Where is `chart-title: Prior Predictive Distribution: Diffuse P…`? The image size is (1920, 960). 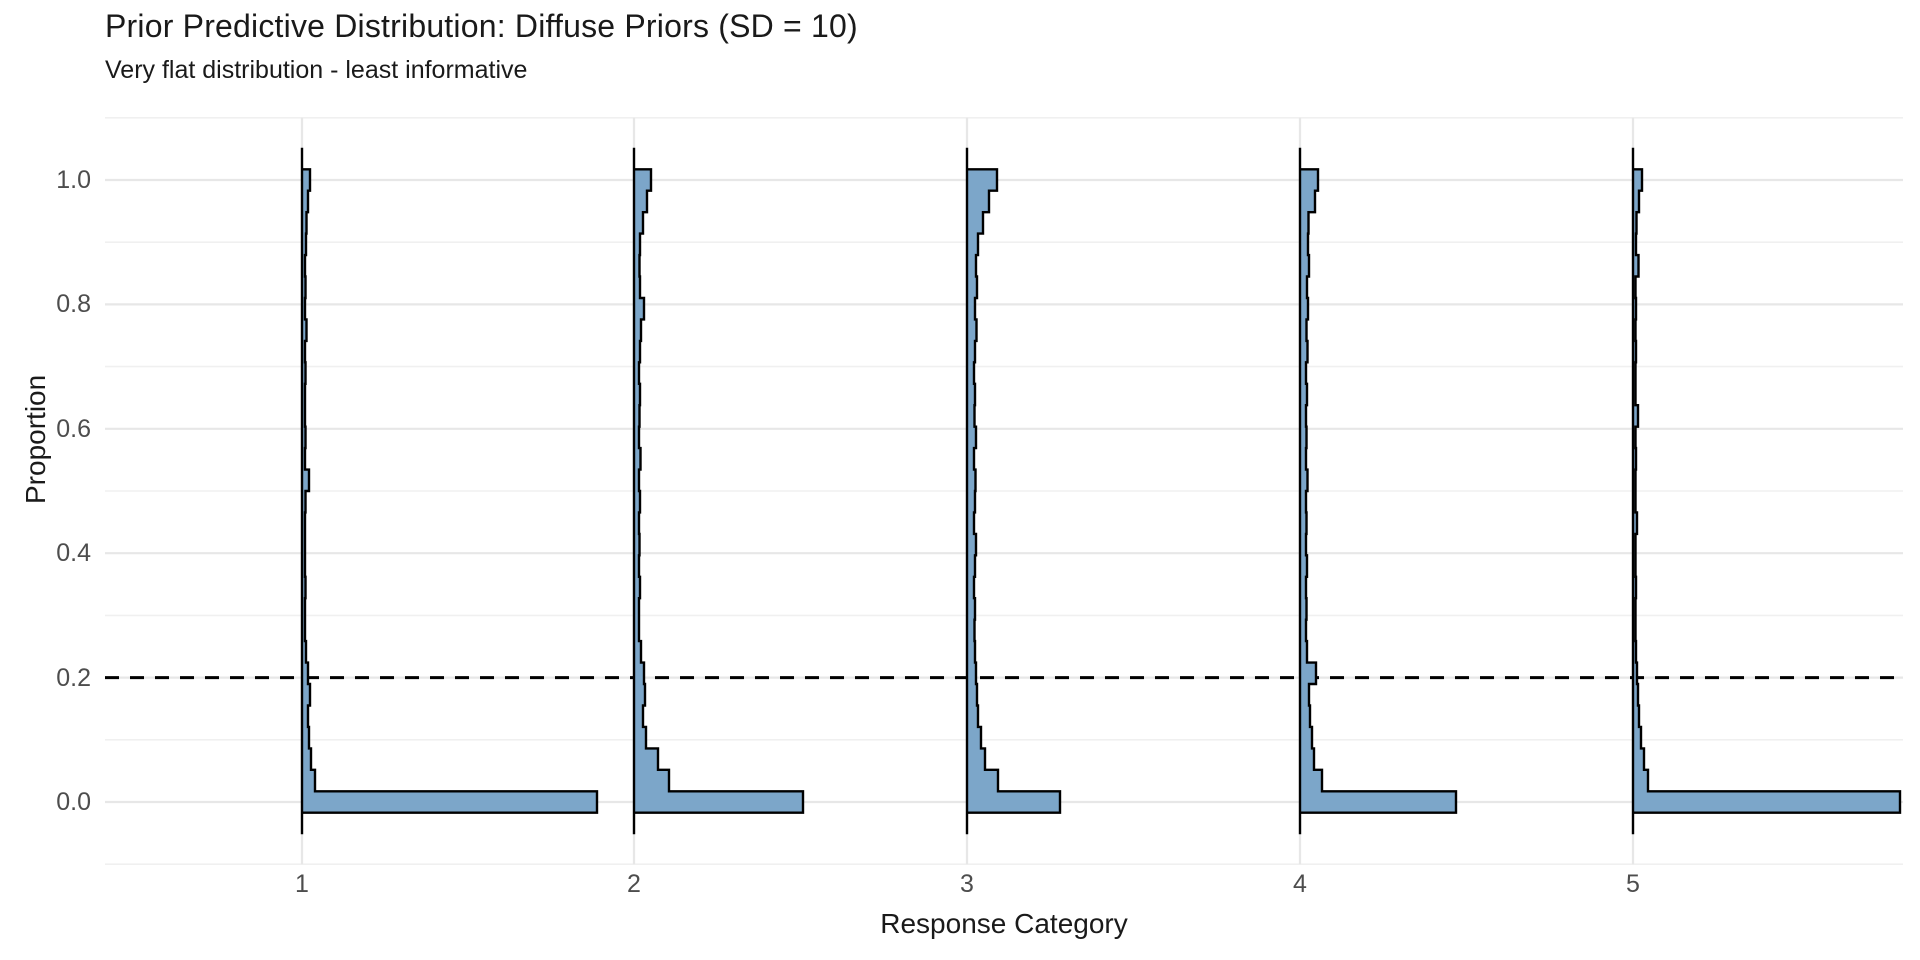 chart-title: Prior Predictive Distribution: Diffuse P… is located at coordinates (481, 26).